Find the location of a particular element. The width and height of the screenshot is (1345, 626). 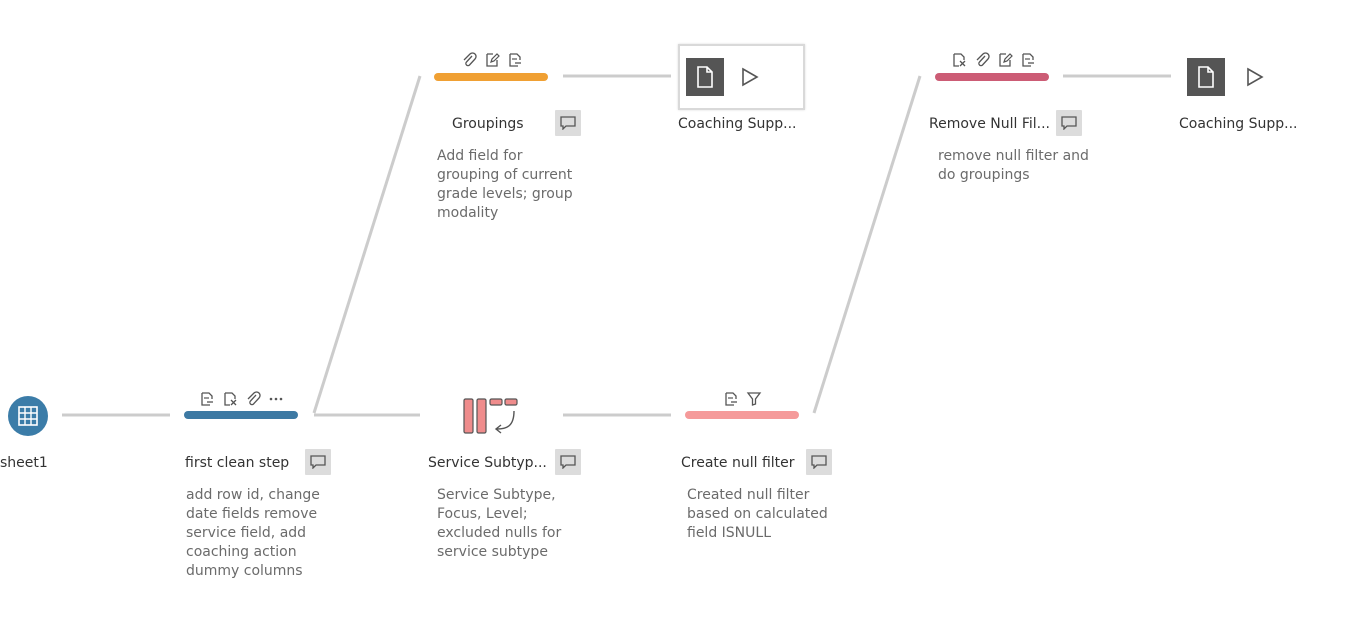

clean1-change-icons is located at coordinates (241, 399).